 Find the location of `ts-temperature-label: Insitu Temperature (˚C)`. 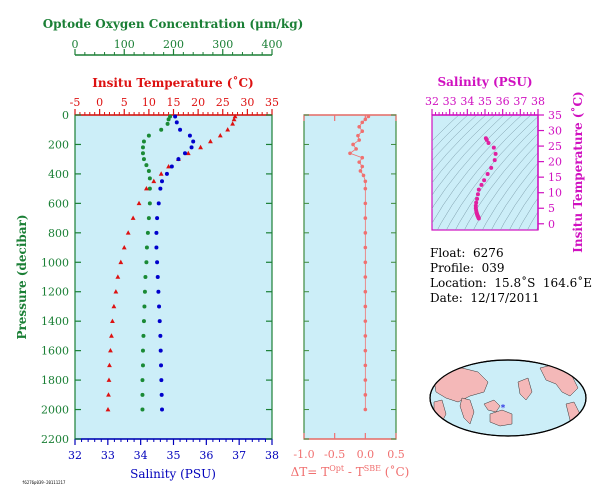

ts-temperature-label: Insitu Temperature (˚C) is located at coordinates (577, 171).